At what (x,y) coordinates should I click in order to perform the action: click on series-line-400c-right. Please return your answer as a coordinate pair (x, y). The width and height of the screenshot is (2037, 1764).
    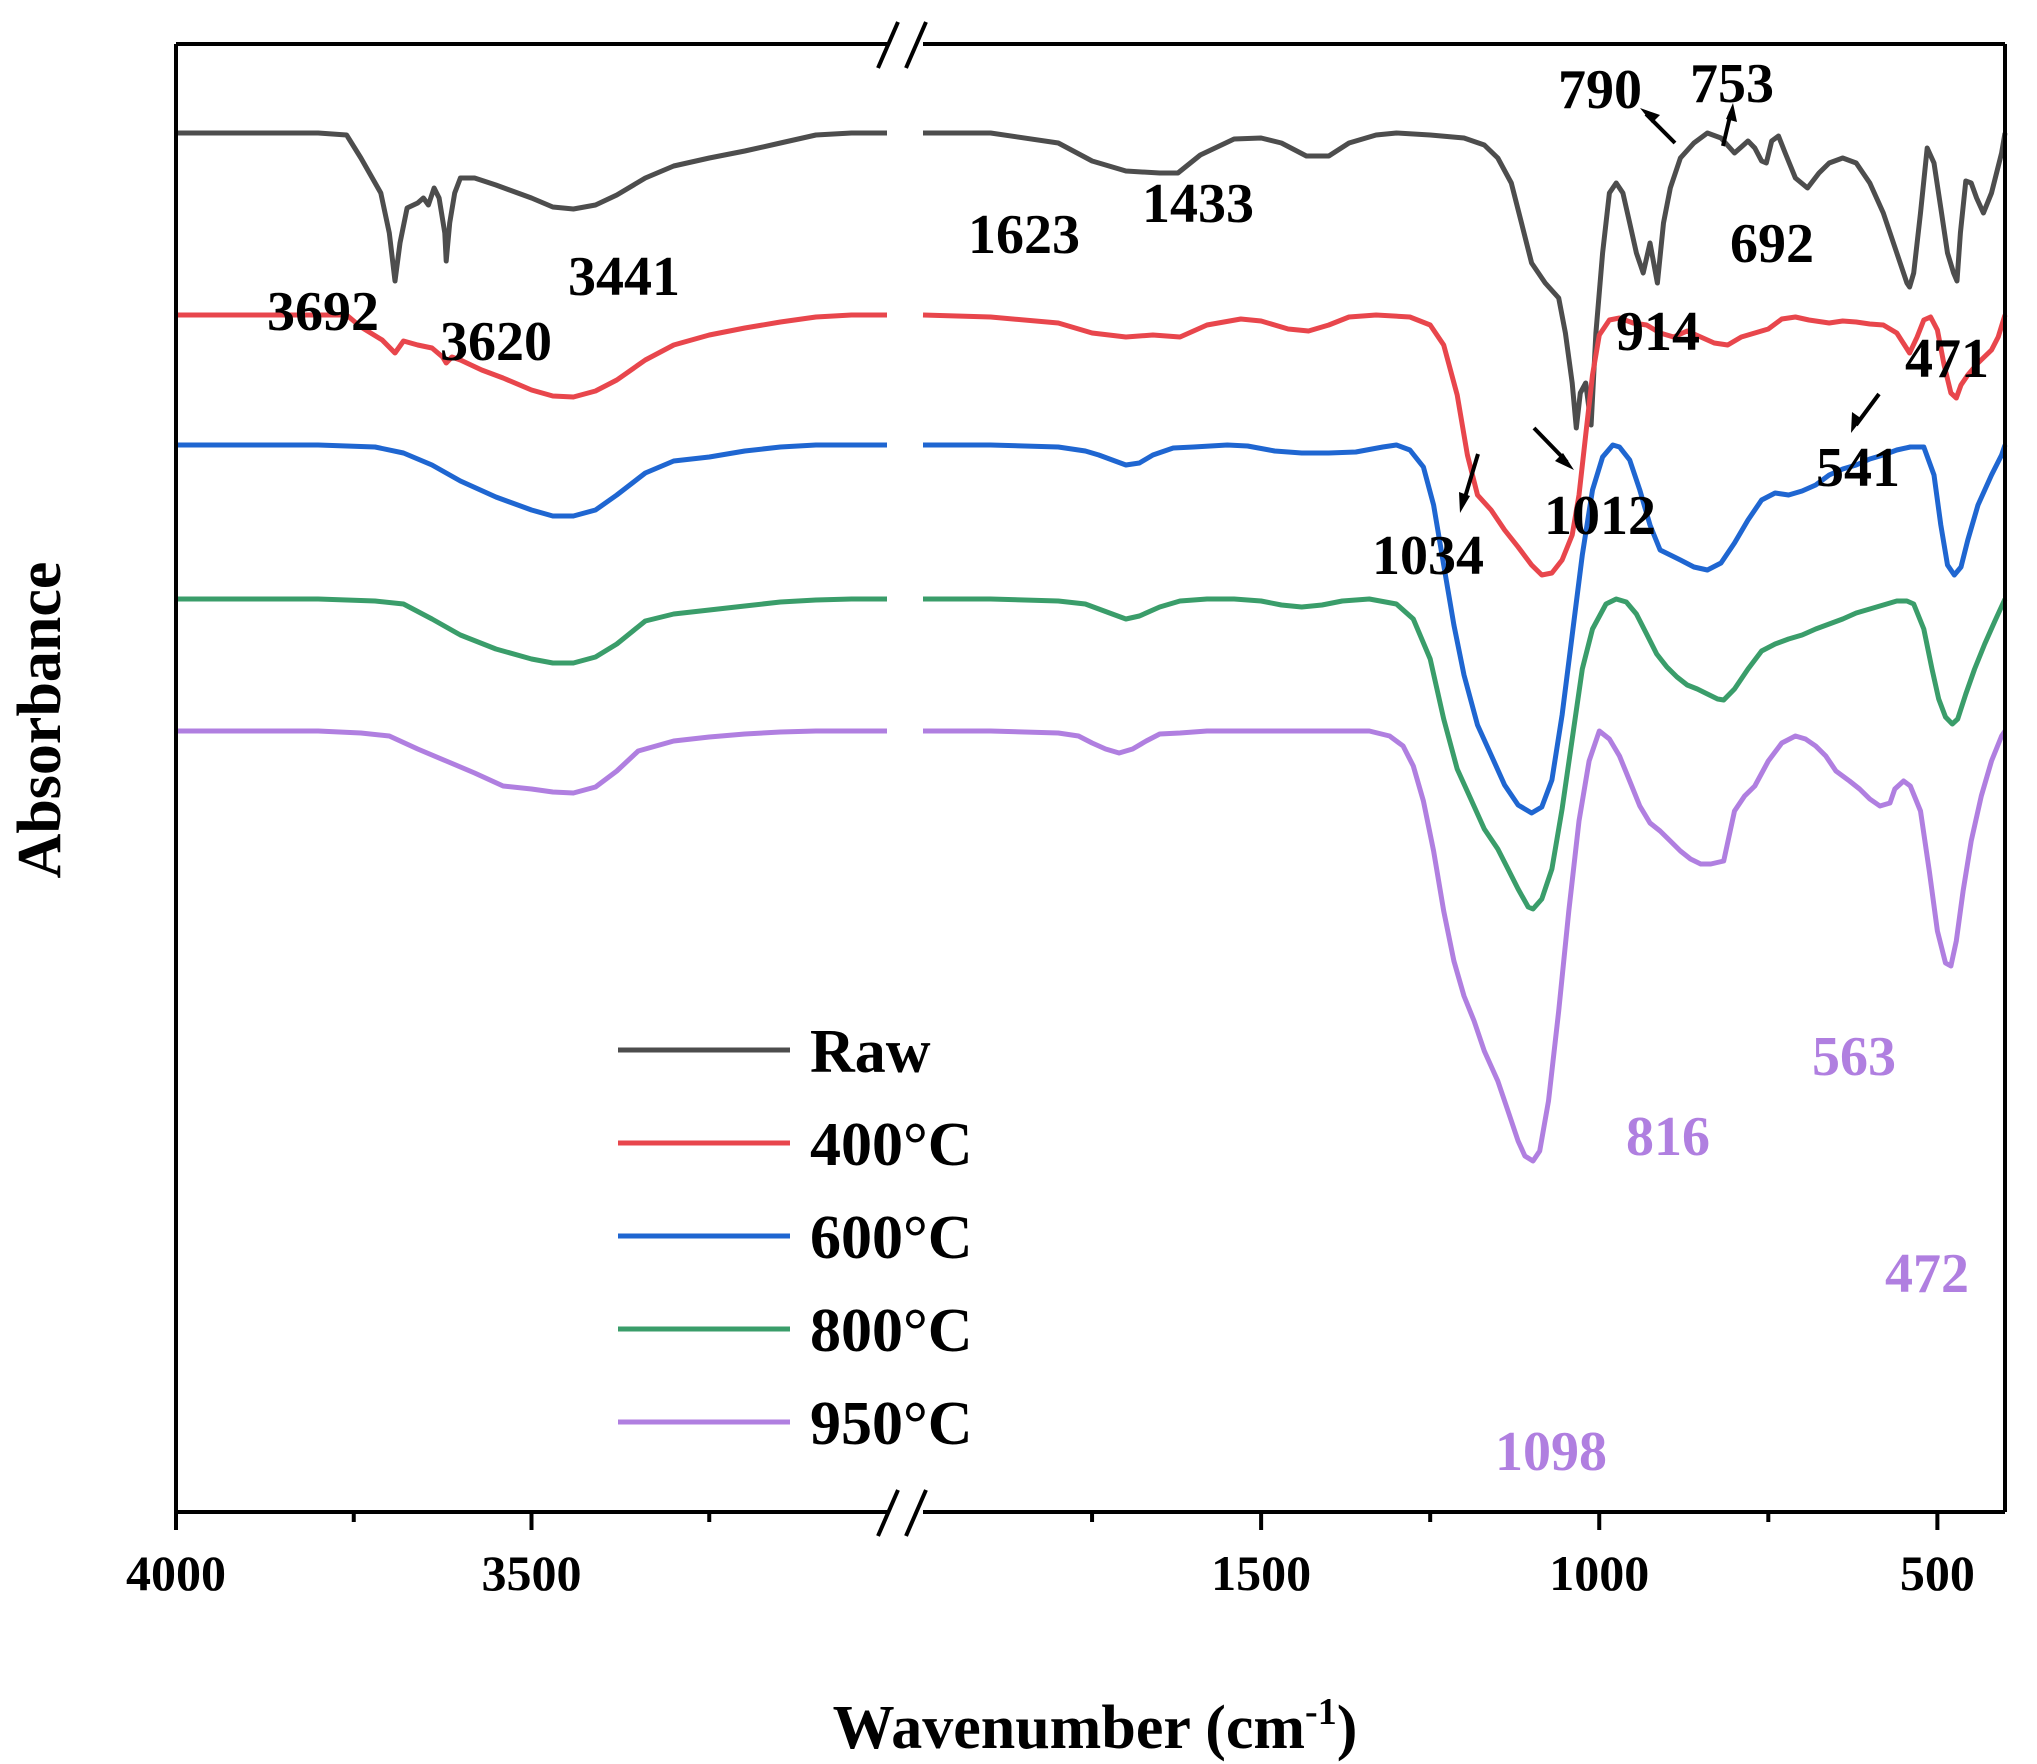
    Looking at the image, I should click on (1465, 445).